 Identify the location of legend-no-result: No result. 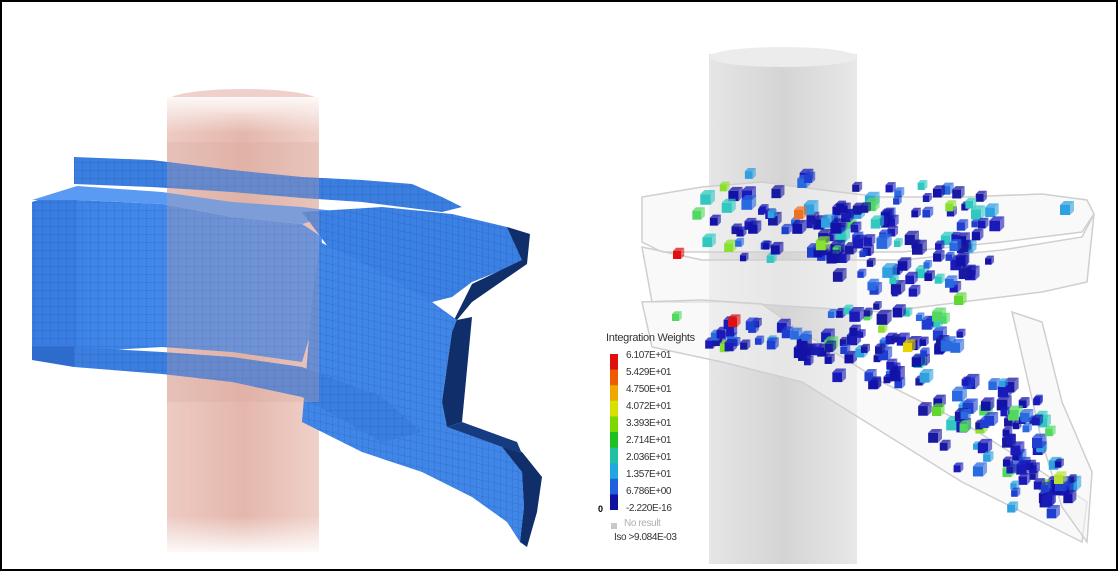
(642, 523).